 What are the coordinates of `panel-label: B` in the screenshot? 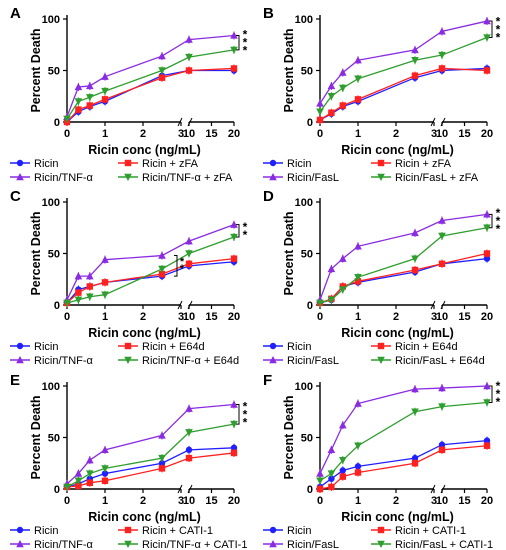 It's located at (268, 13).